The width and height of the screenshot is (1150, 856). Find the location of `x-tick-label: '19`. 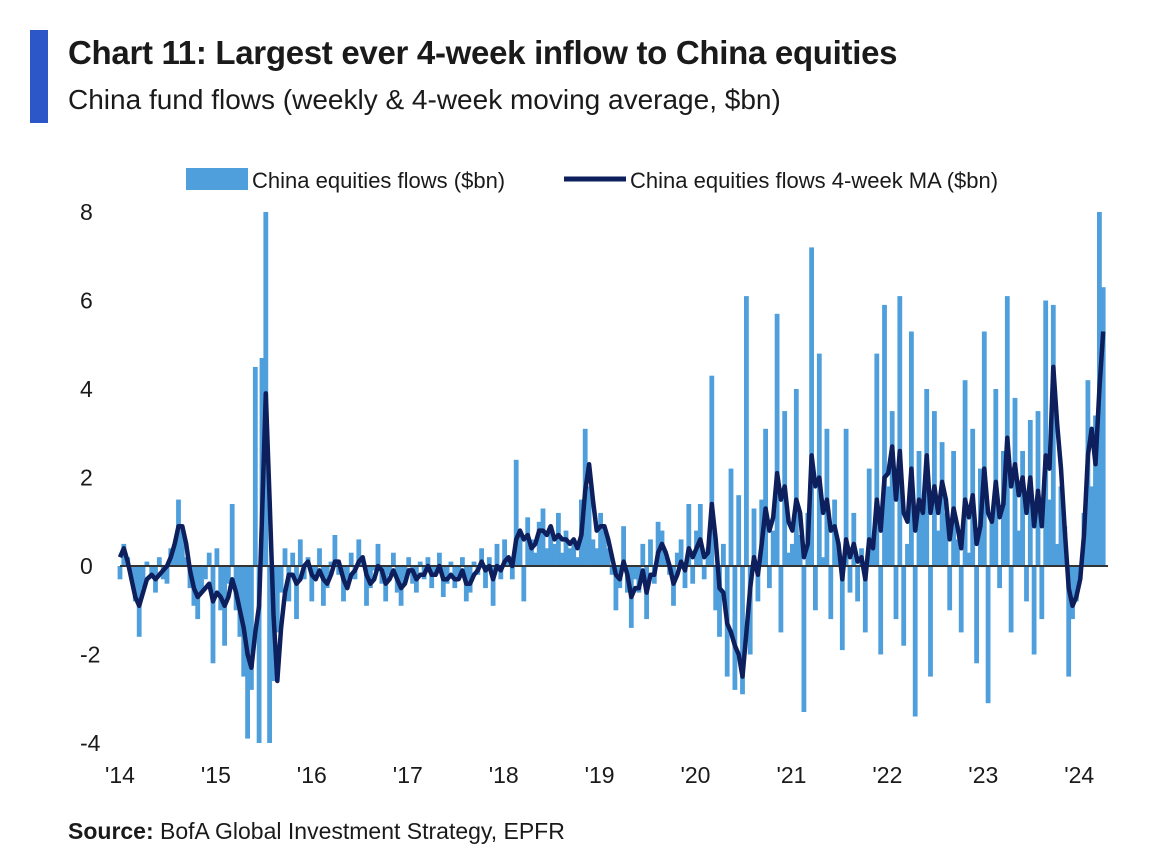

x-tick-label: '19 is located at coordinates (600, 775).